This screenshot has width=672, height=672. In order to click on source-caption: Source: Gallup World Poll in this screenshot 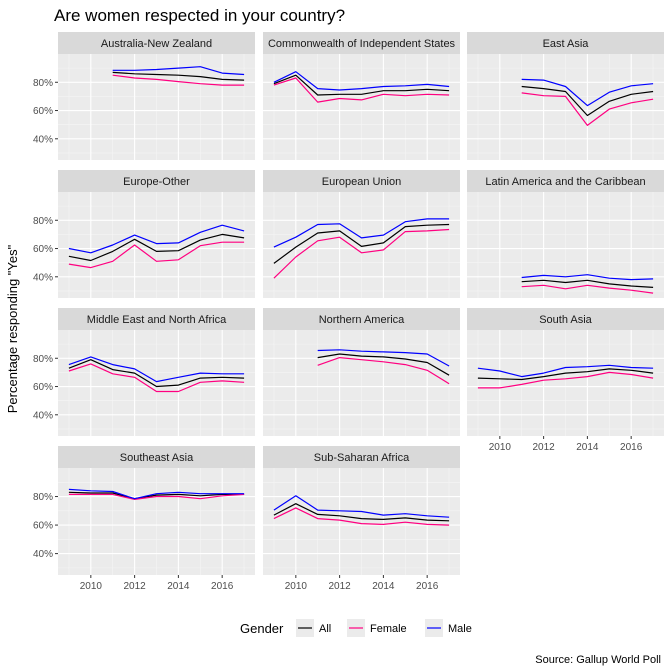, I will do `click(598, 660)`.